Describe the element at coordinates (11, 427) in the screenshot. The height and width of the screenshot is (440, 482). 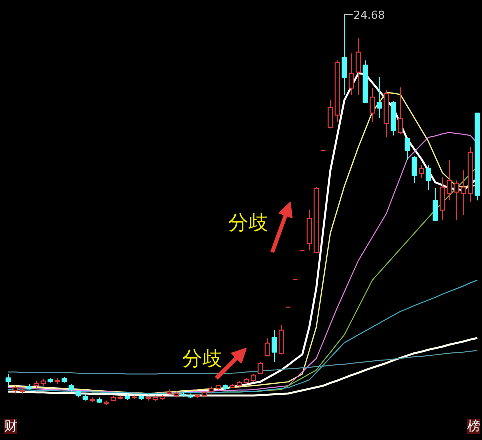
I see `text: 财` at that location.